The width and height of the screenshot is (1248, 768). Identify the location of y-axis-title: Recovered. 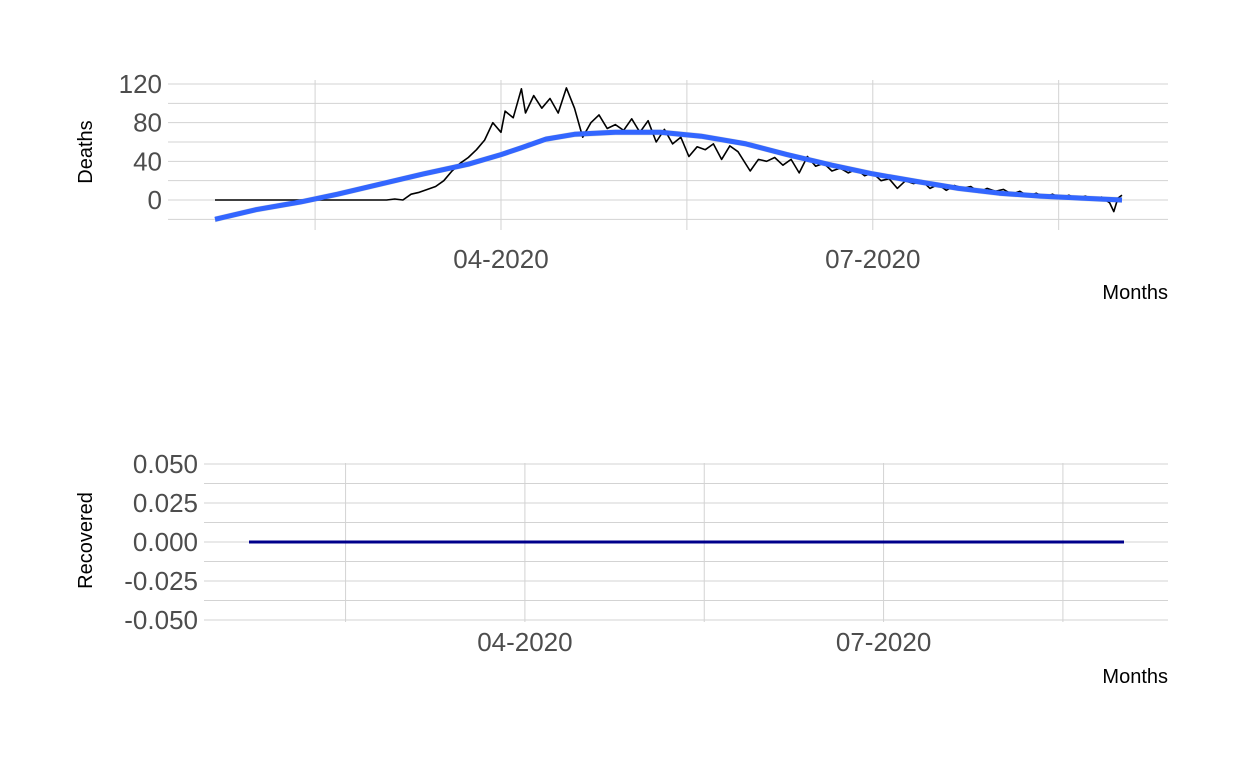
(86, 540).